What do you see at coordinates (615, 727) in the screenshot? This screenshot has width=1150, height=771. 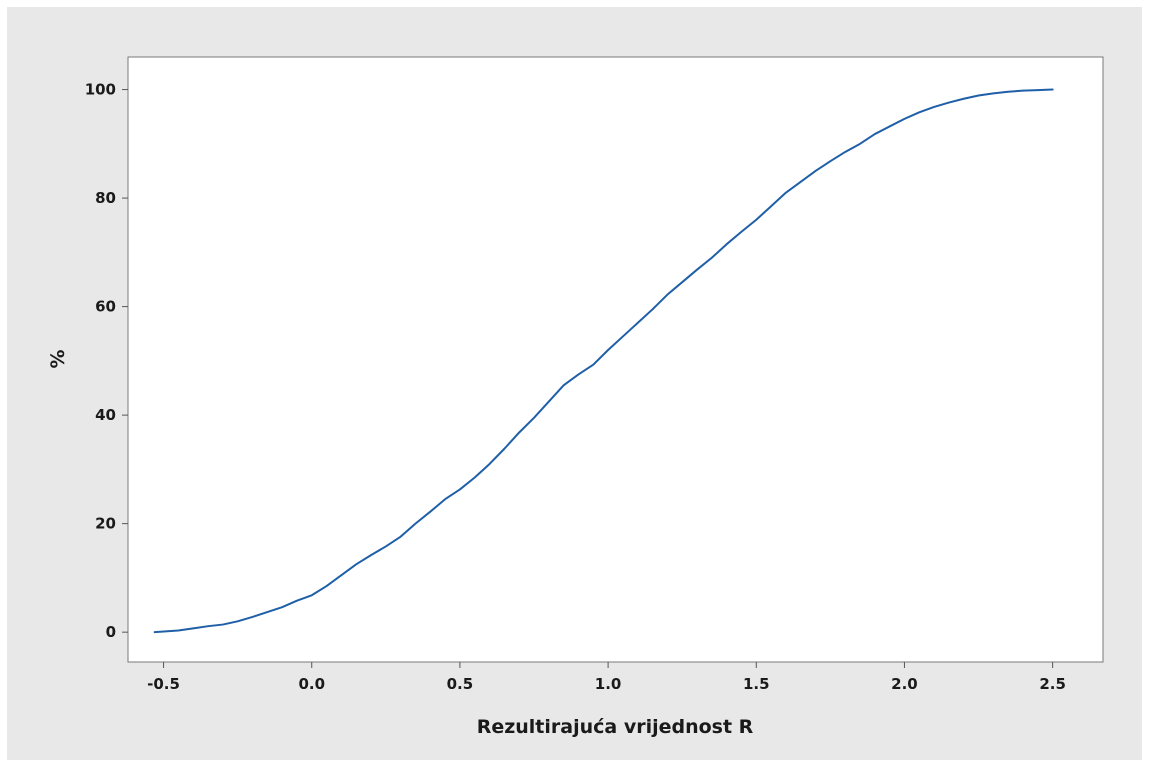 I see `x-axis-title: Rezultirajuća vrijednost R` at bounding box center [615, 727].